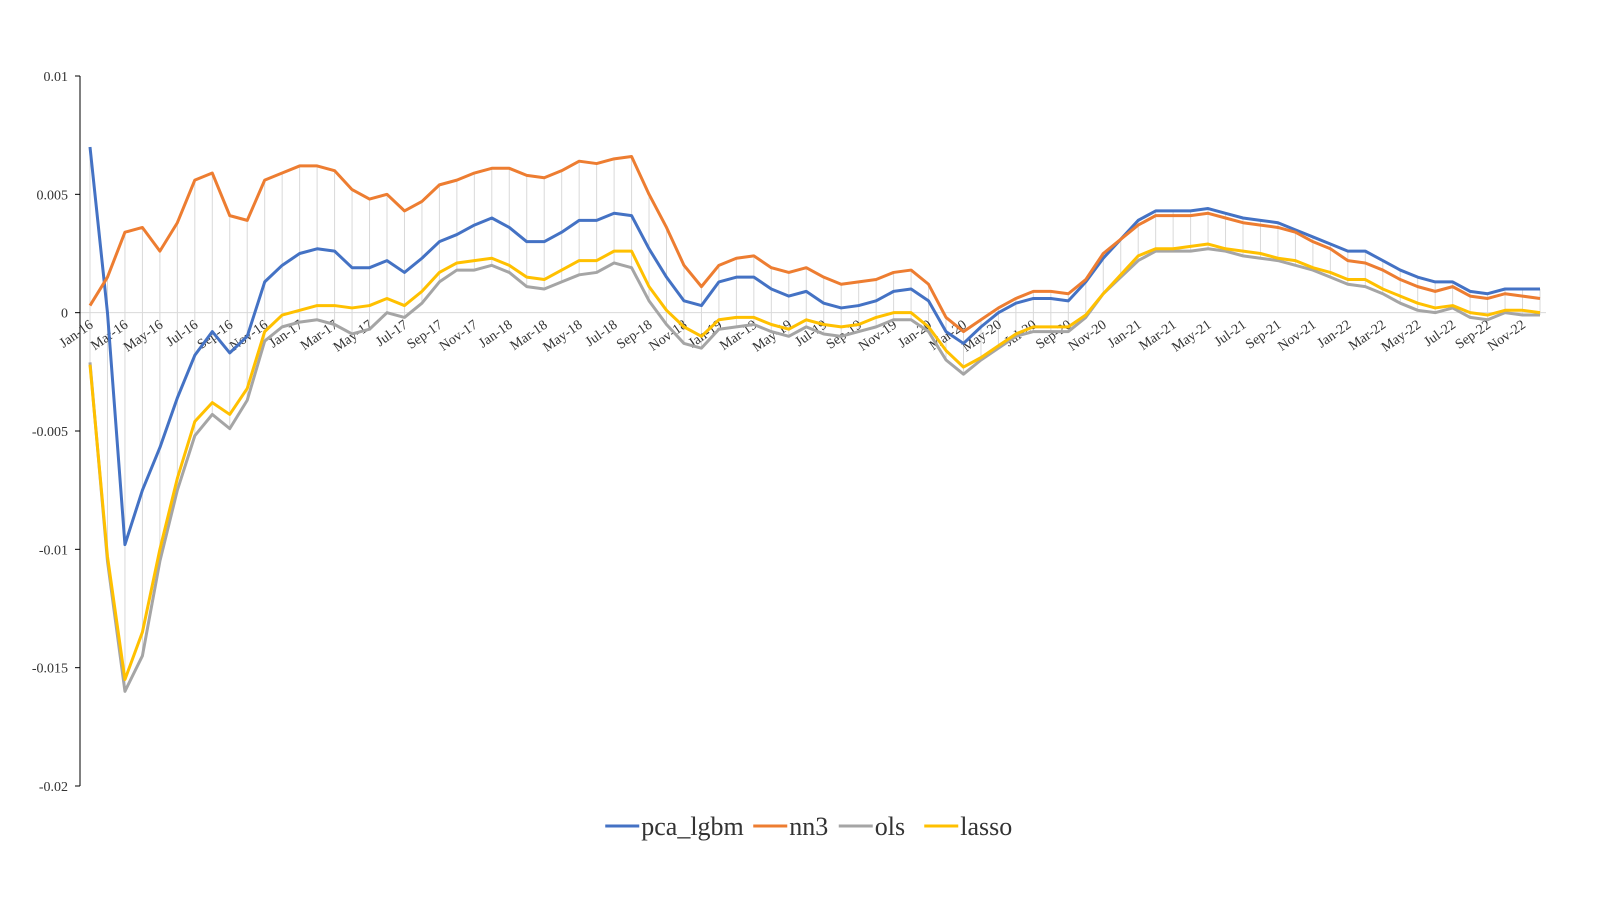  Describe the element at coordinates (53, 195) in the screenshot. I see `y-tick-label: 0.005` at that location.